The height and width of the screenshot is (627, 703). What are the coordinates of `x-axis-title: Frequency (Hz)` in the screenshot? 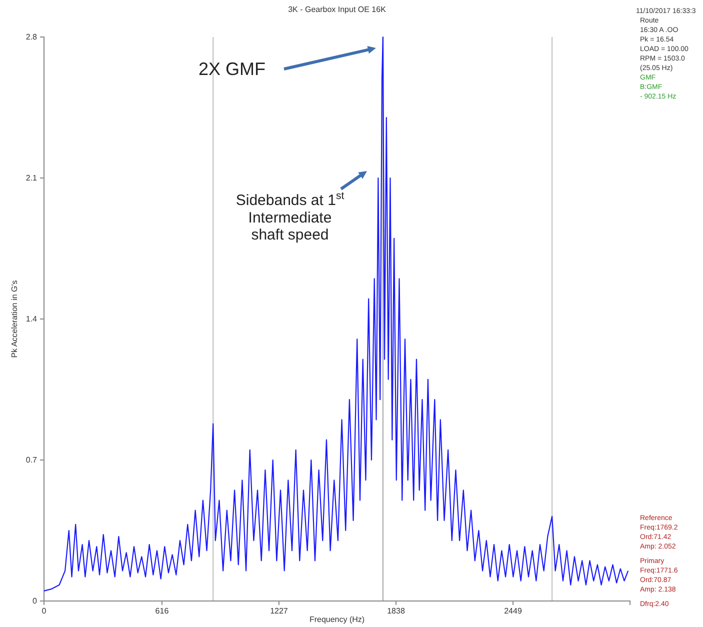 It's located at (337, 619).